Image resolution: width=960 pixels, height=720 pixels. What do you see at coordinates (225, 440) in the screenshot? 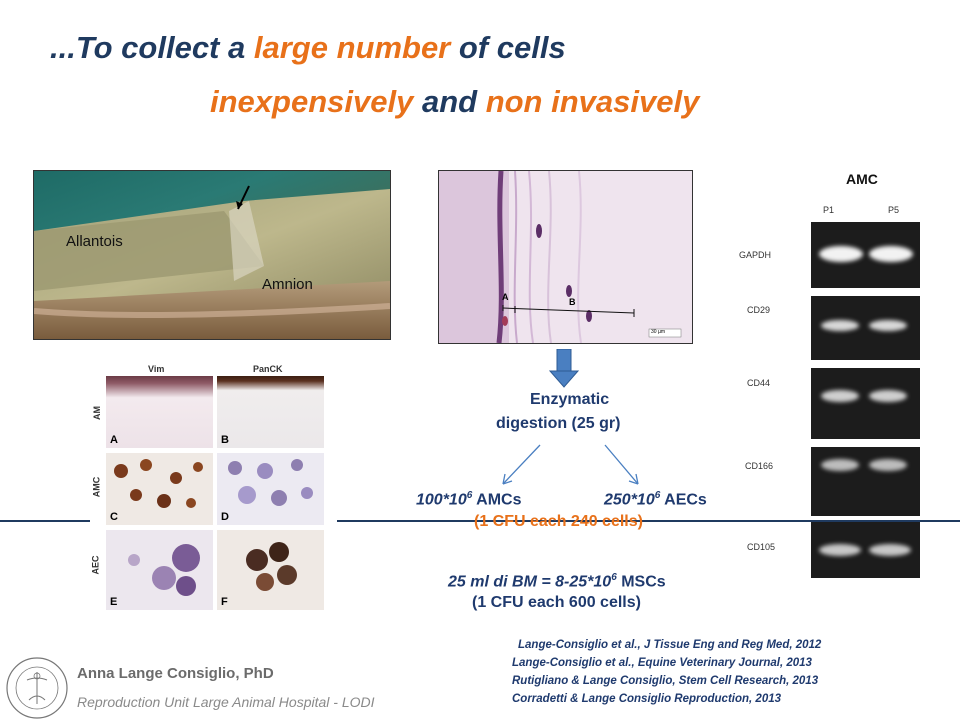
I see `panel-letter: B` at bounding box center [225, 440].